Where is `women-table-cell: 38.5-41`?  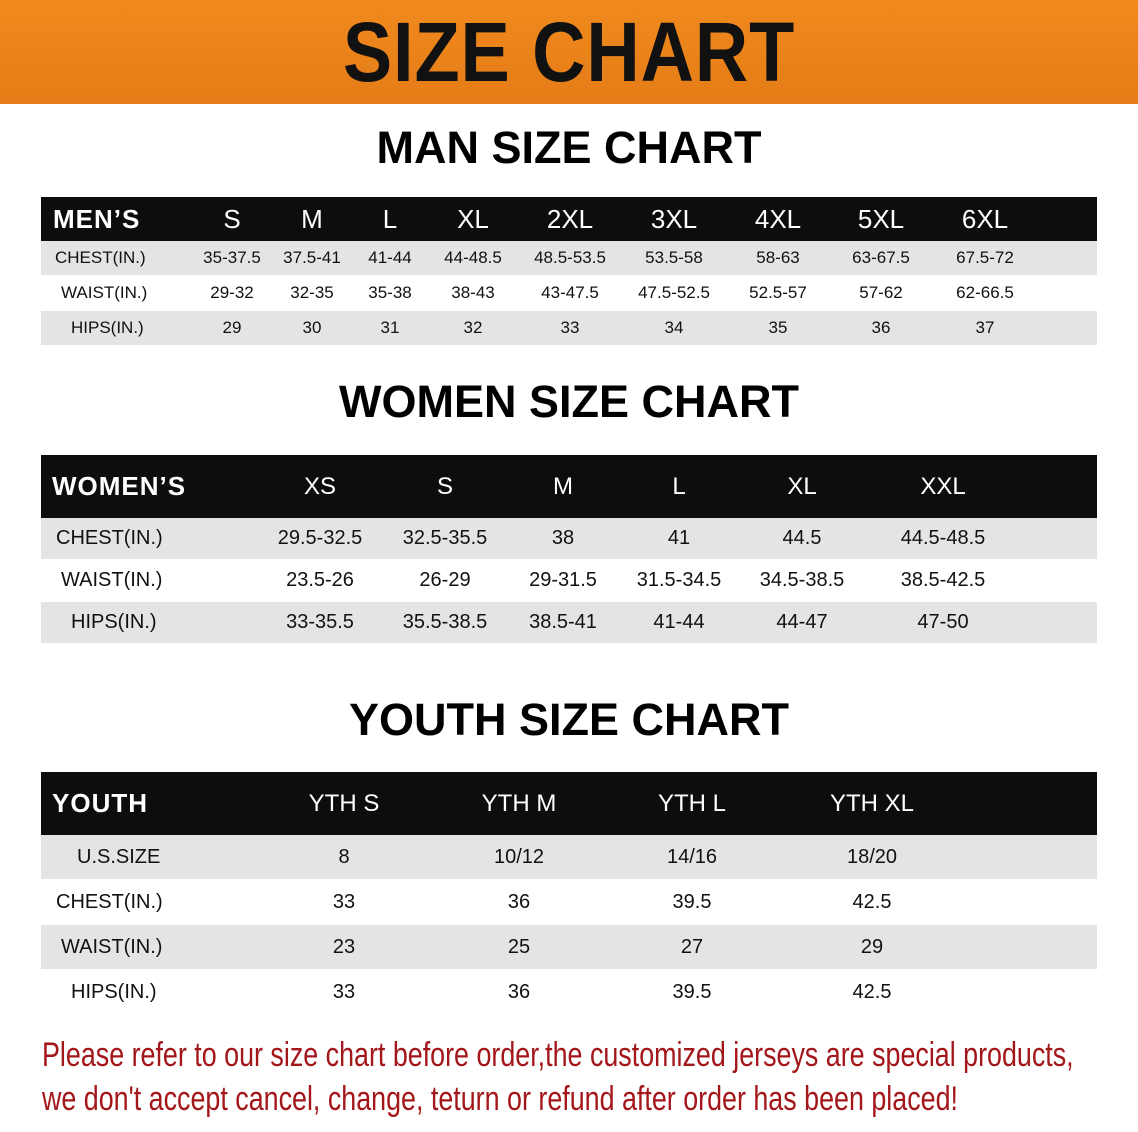 women-table-cell: 38.5-41 is located at coordinates (563, 622).